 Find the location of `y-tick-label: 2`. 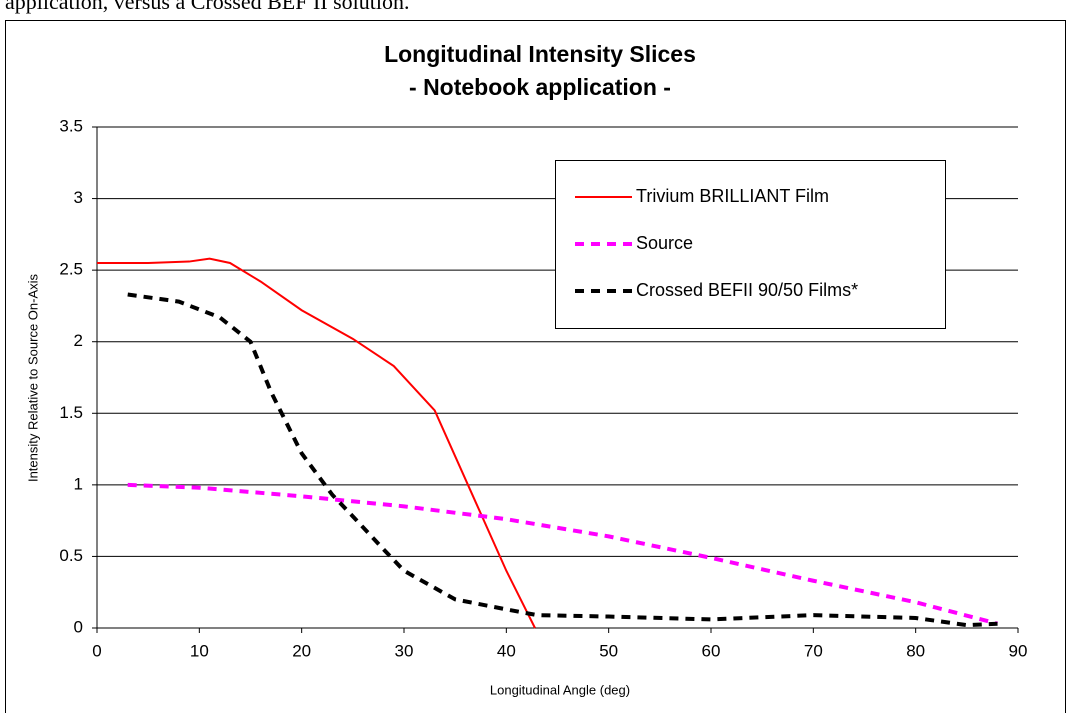

y-tick-label: 2 is located at coordinates (78, 340).